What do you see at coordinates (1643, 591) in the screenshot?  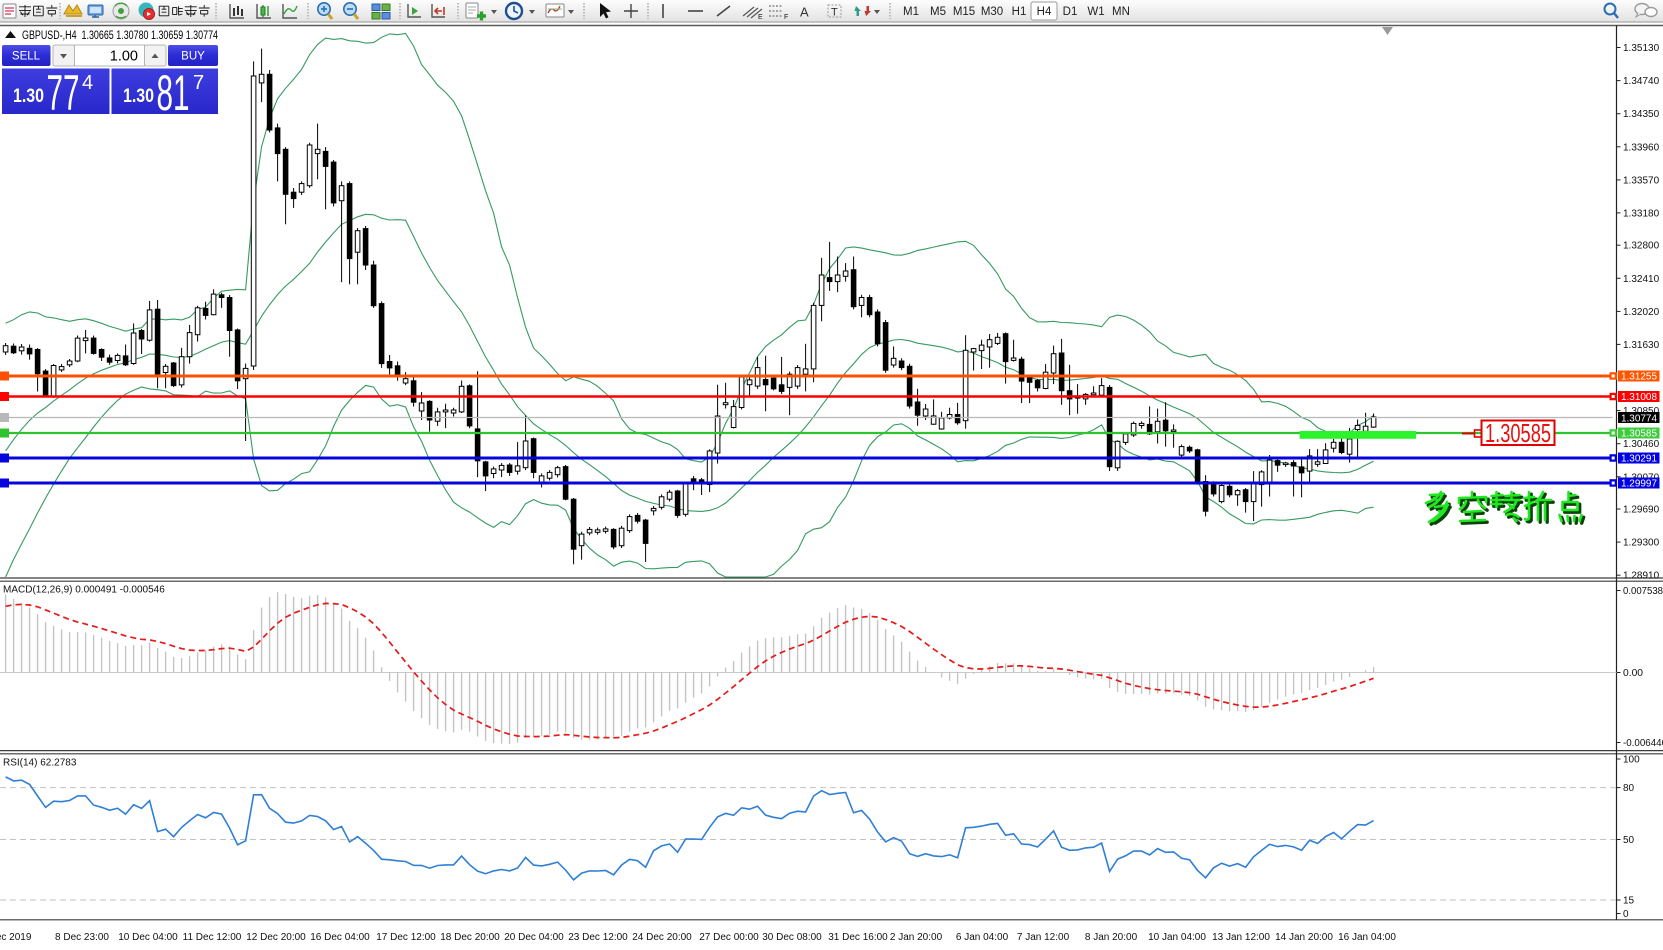 I see `svg-text: 0.007538` at bounding box center [1643, 591].